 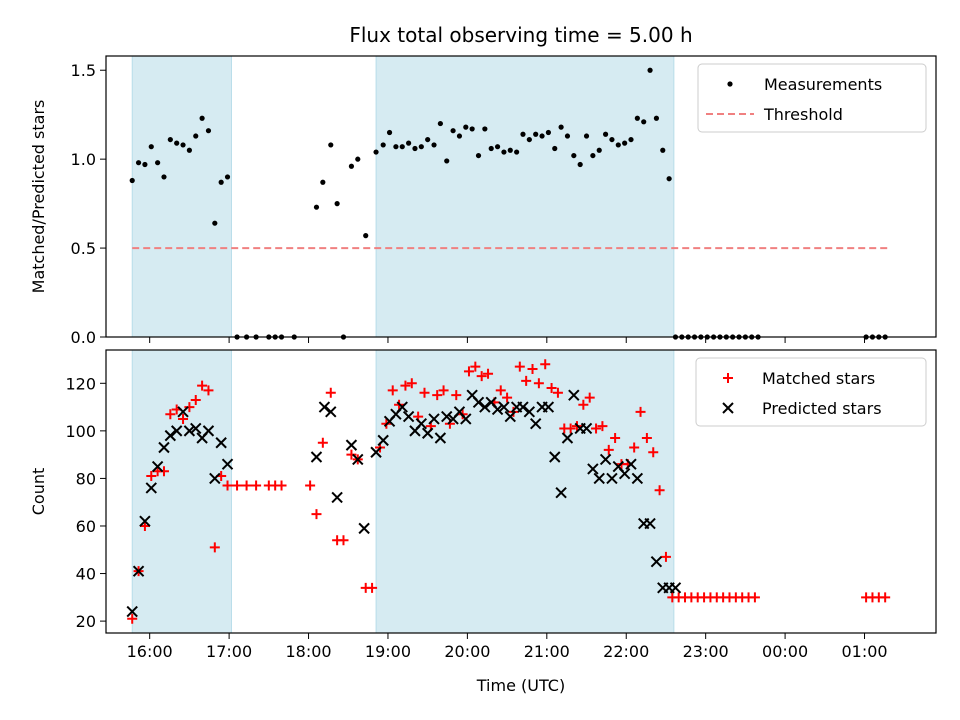 I want to click on y-tick-label: 1.0, so click(x=83, y=159).